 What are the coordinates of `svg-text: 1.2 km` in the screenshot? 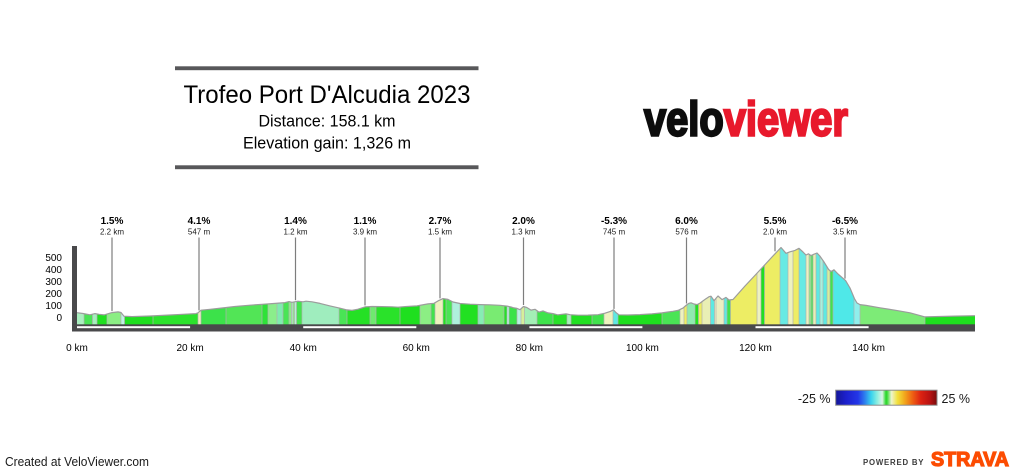 It's located at (295, 232).